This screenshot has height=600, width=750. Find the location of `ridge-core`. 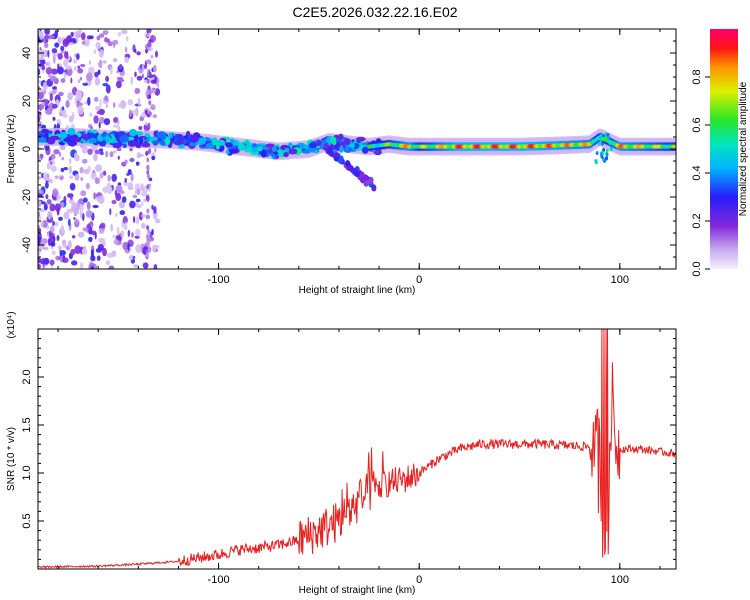

ridge-core is located at coordinates (674, 146).